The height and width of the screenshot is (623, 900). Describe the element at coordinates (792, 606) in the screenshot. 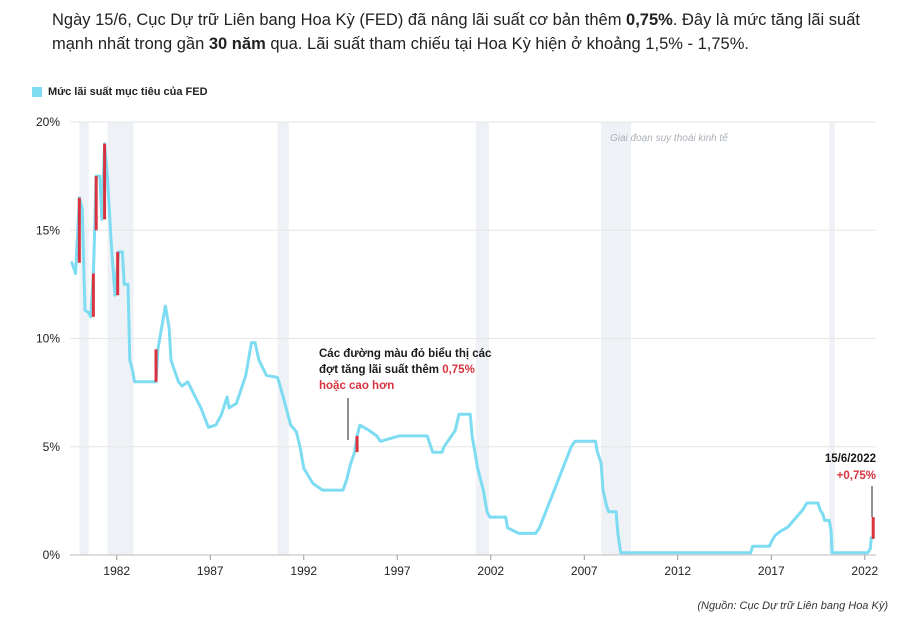

I see `source-note: (Nguồn: Cục Dự trữ Liên bang Hoa Kỳ)` at that location.